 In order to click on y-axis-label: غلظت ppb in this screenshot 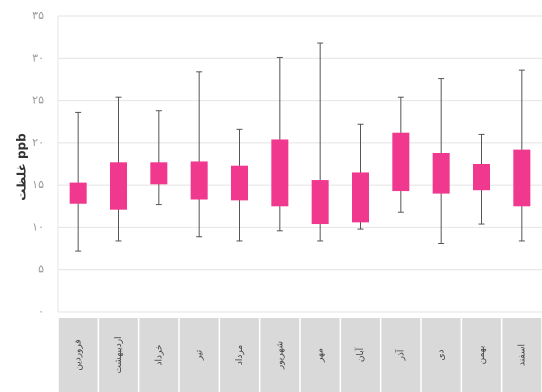, I will do `click(22, 167)`.